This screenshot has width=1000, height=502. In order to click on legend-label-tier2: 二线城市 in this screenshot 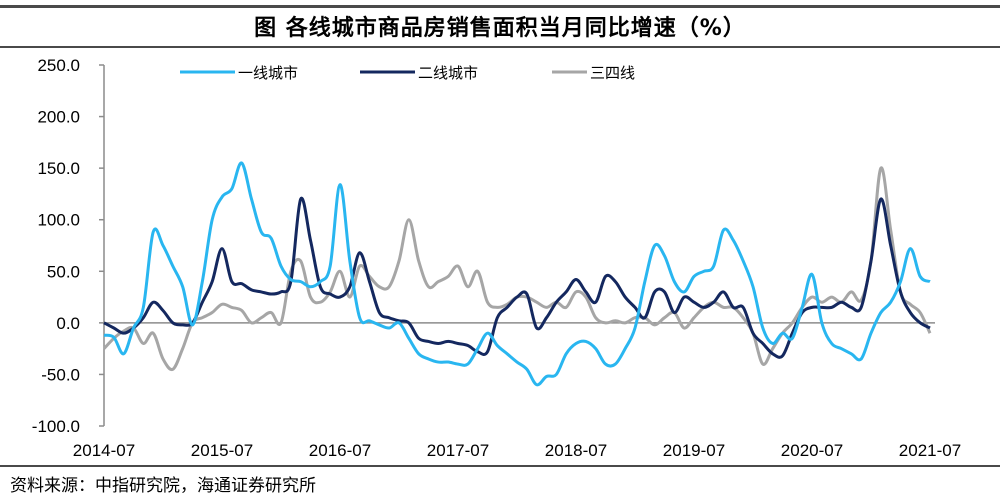, I will do `click(448, 73)`.